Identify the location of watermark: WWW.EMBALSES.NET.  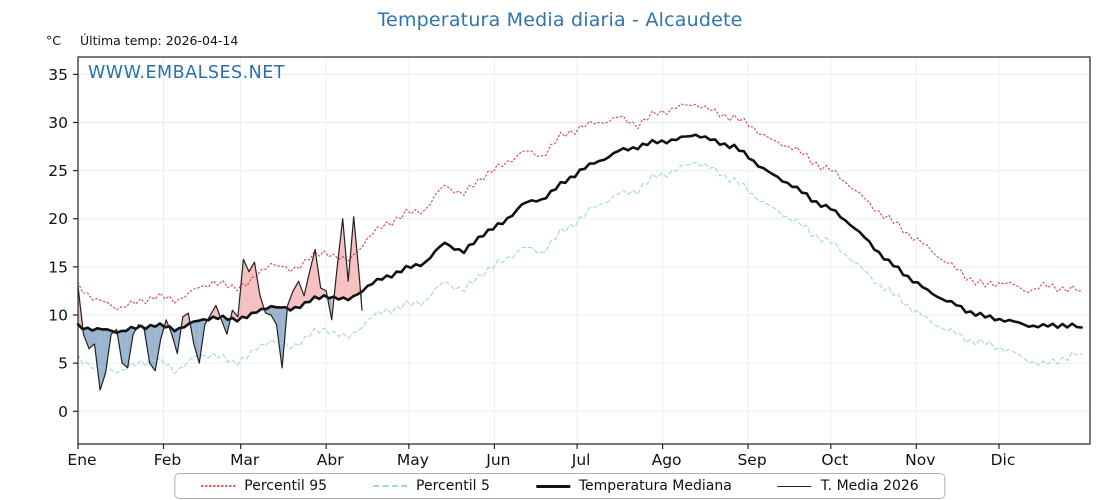
(187, 73).